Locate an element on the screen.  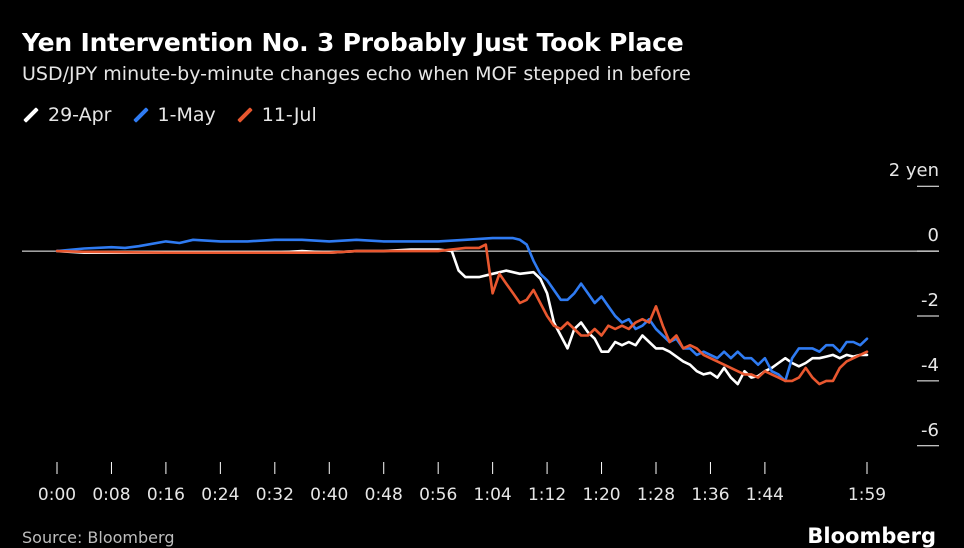
x-tick-label: 1:59 is located at coordinates (867, 495).